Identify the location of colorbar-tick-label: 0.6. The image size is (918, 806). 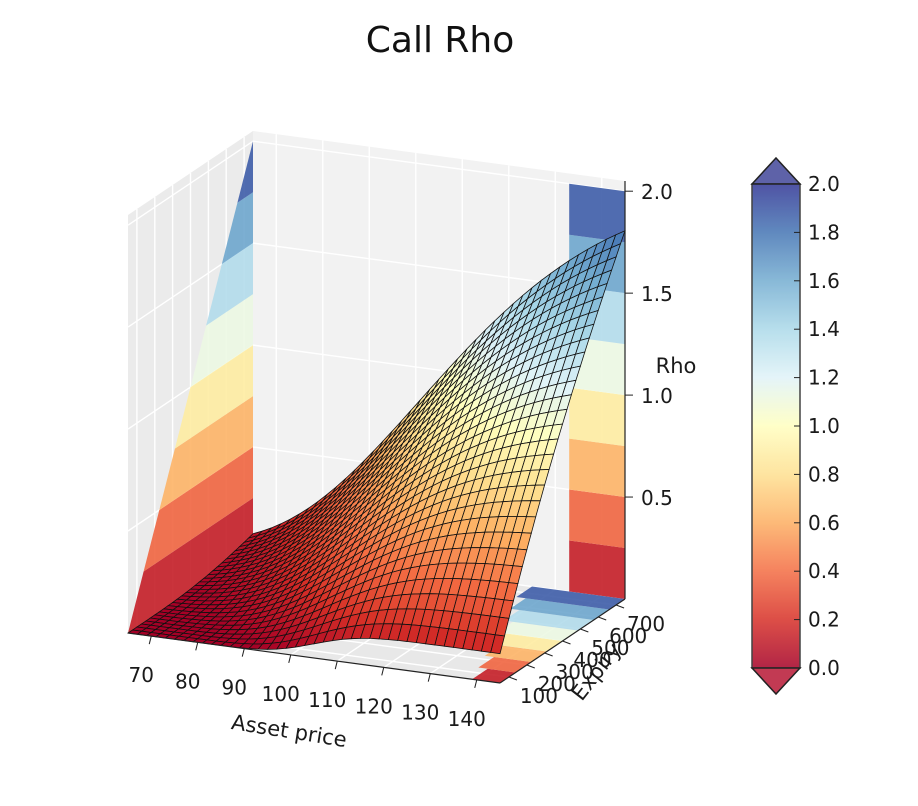
(824, 523).